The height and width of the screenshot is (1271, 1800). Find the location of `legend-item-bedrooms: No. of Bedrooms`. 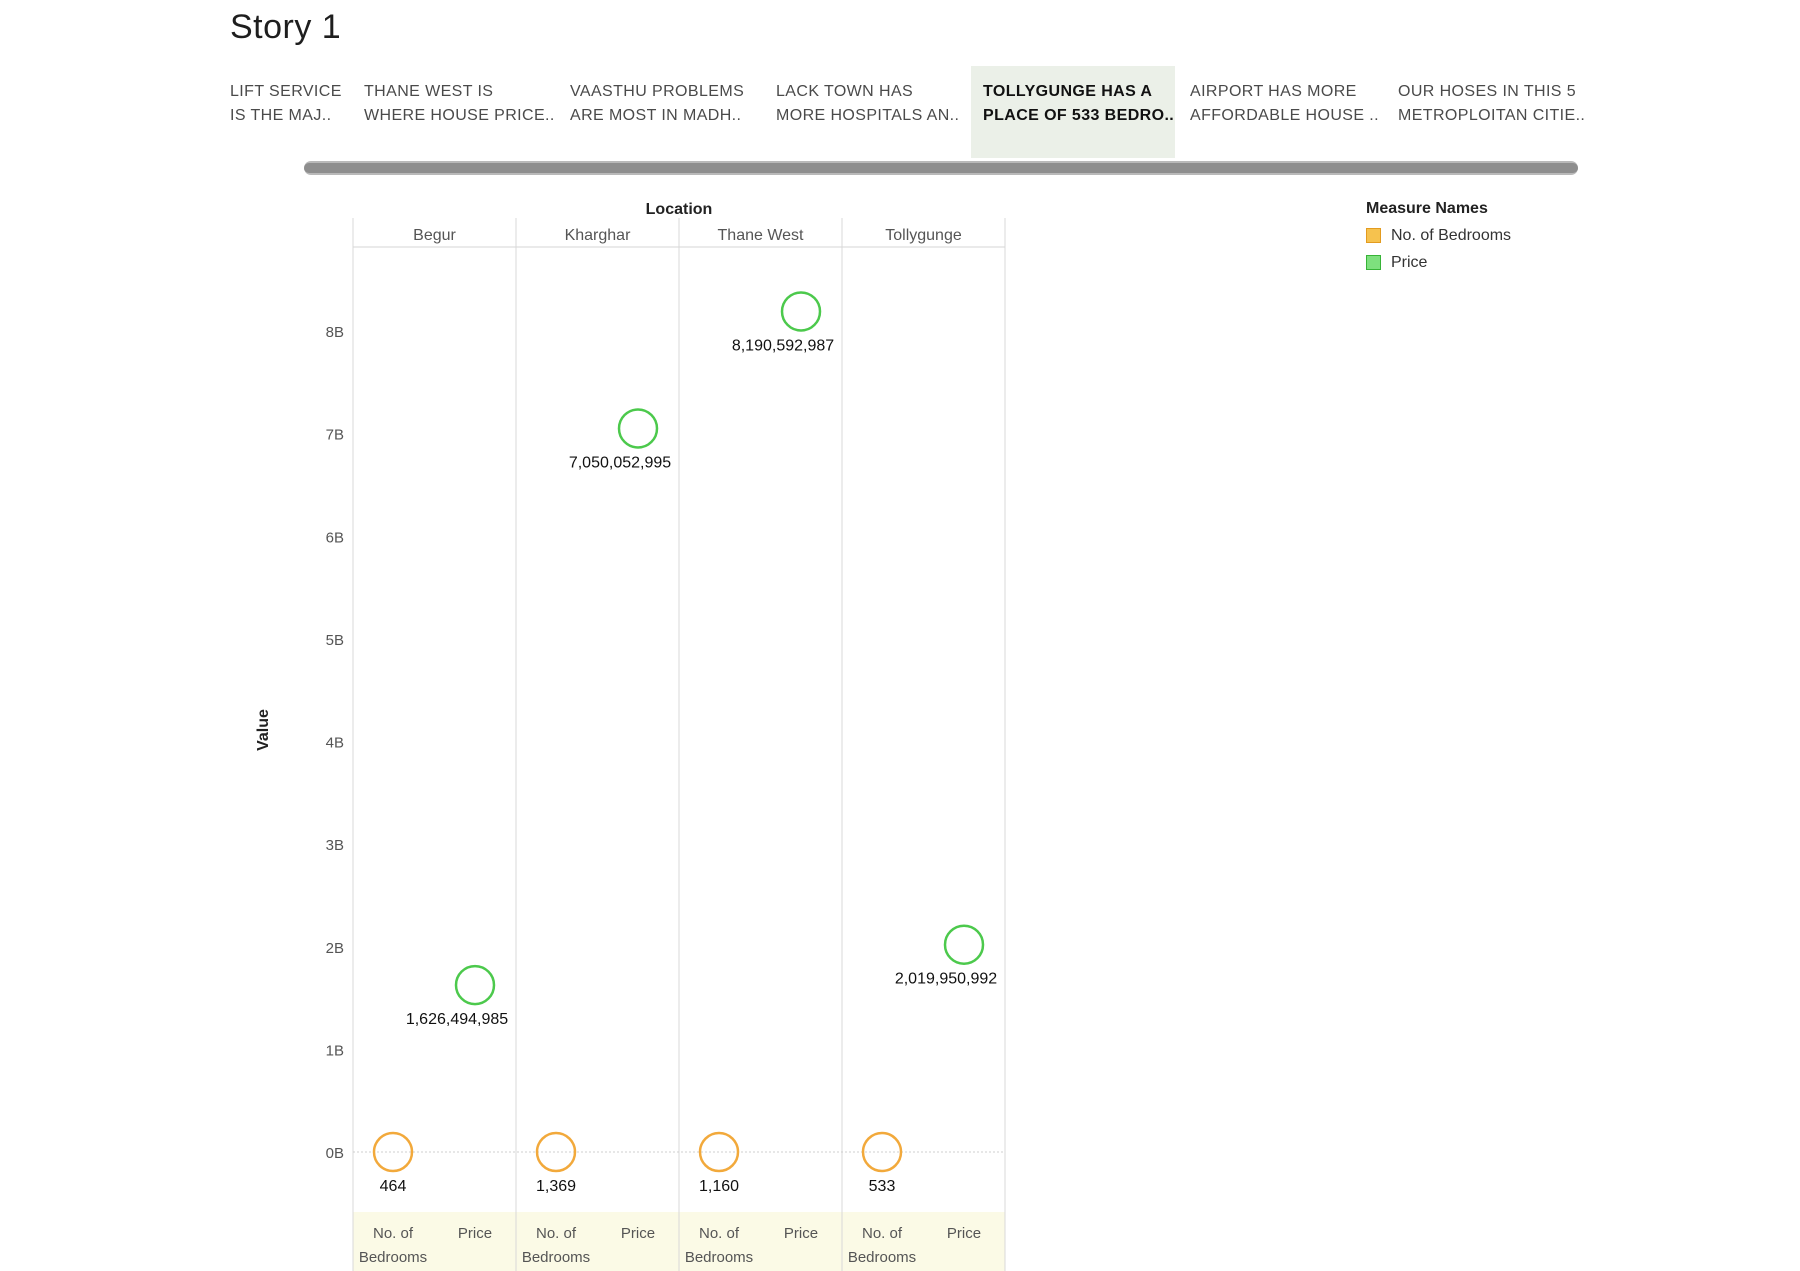

legend-item-bedrooms: No. of Bedrooms is located at coordinates (1438, 235).